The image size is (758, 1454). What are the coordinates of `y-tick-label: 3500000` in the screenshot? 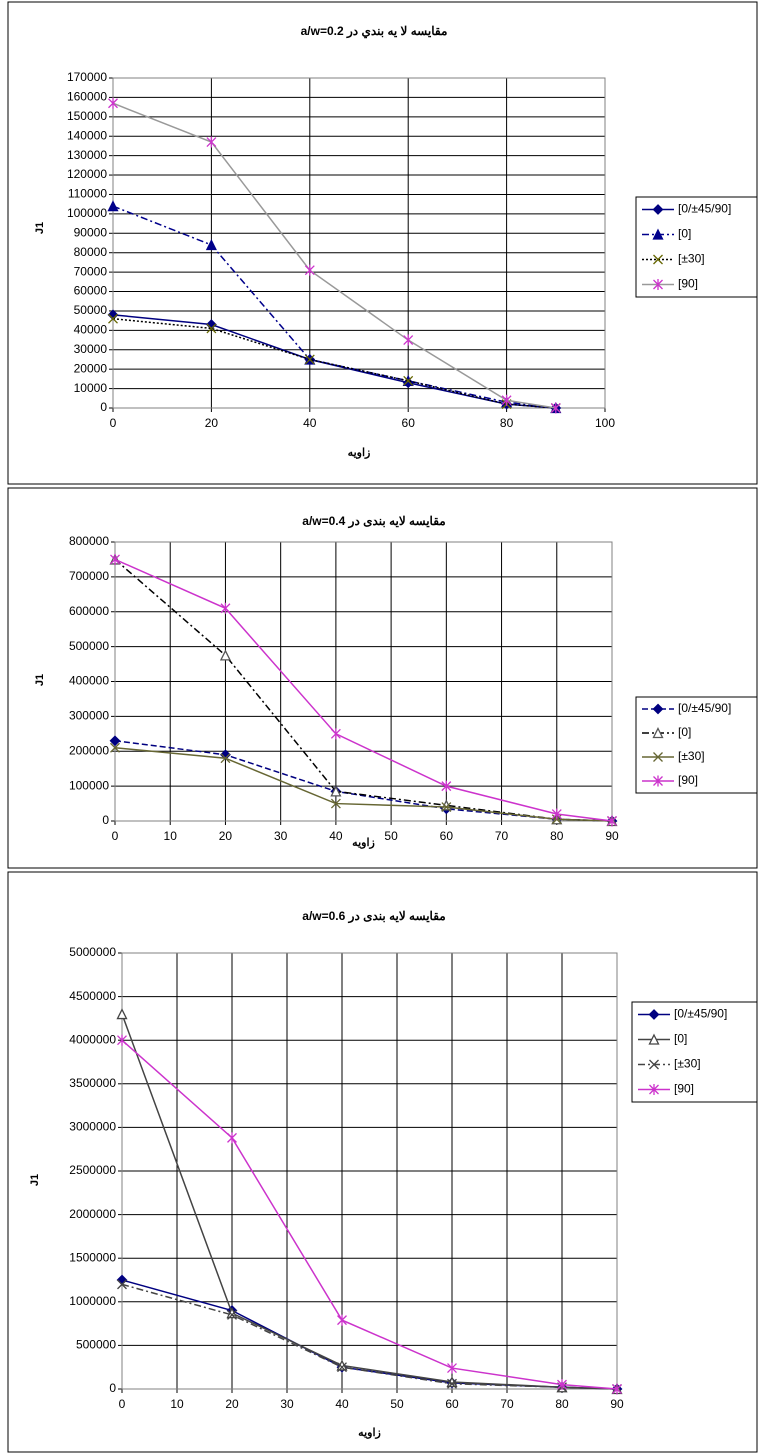 It's located at (92, 1083).